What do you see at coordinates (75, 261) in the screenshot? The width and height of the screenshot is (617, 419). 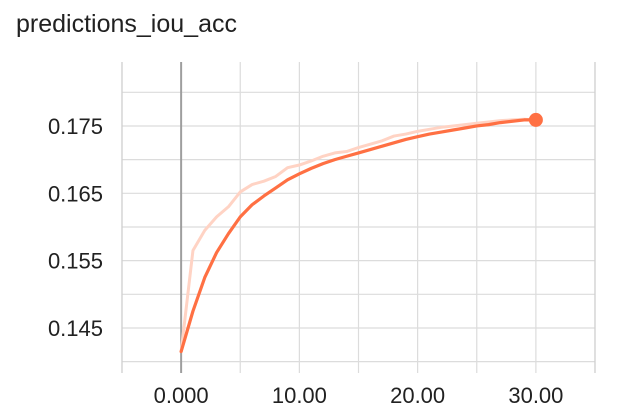 I see `y-tick-label: 0.155` at bounding box center [75, 261].